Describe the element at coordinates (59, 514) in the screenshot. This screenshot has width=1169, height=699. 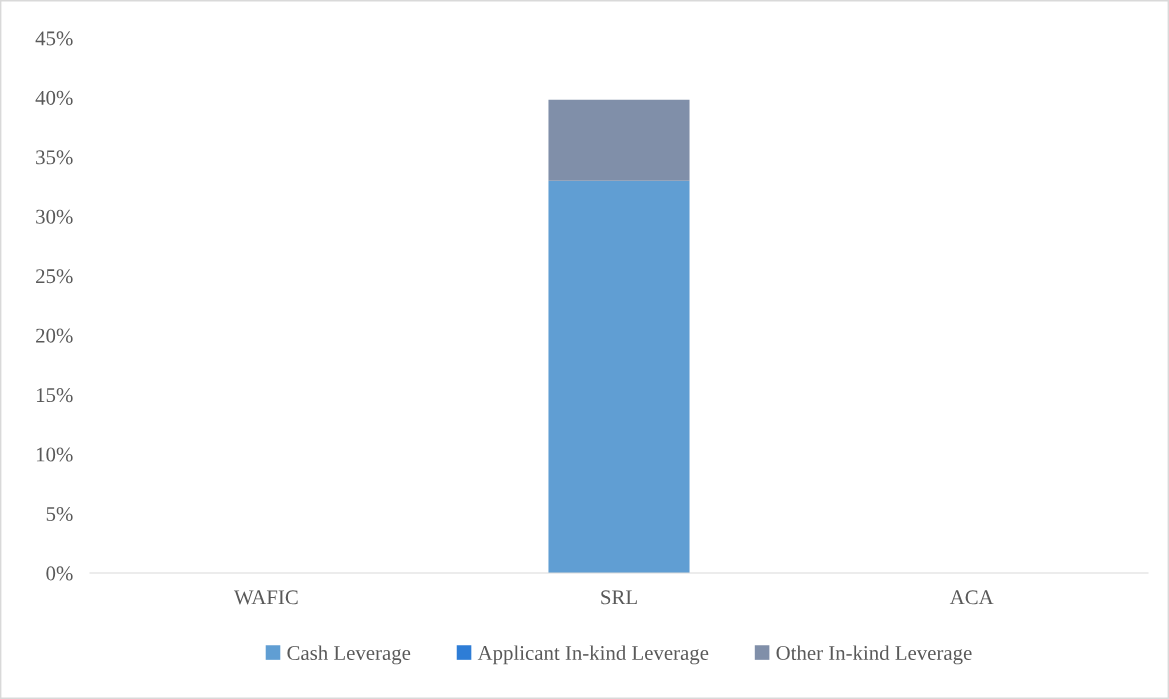
I see `y-tick-label: 5%` at that location.